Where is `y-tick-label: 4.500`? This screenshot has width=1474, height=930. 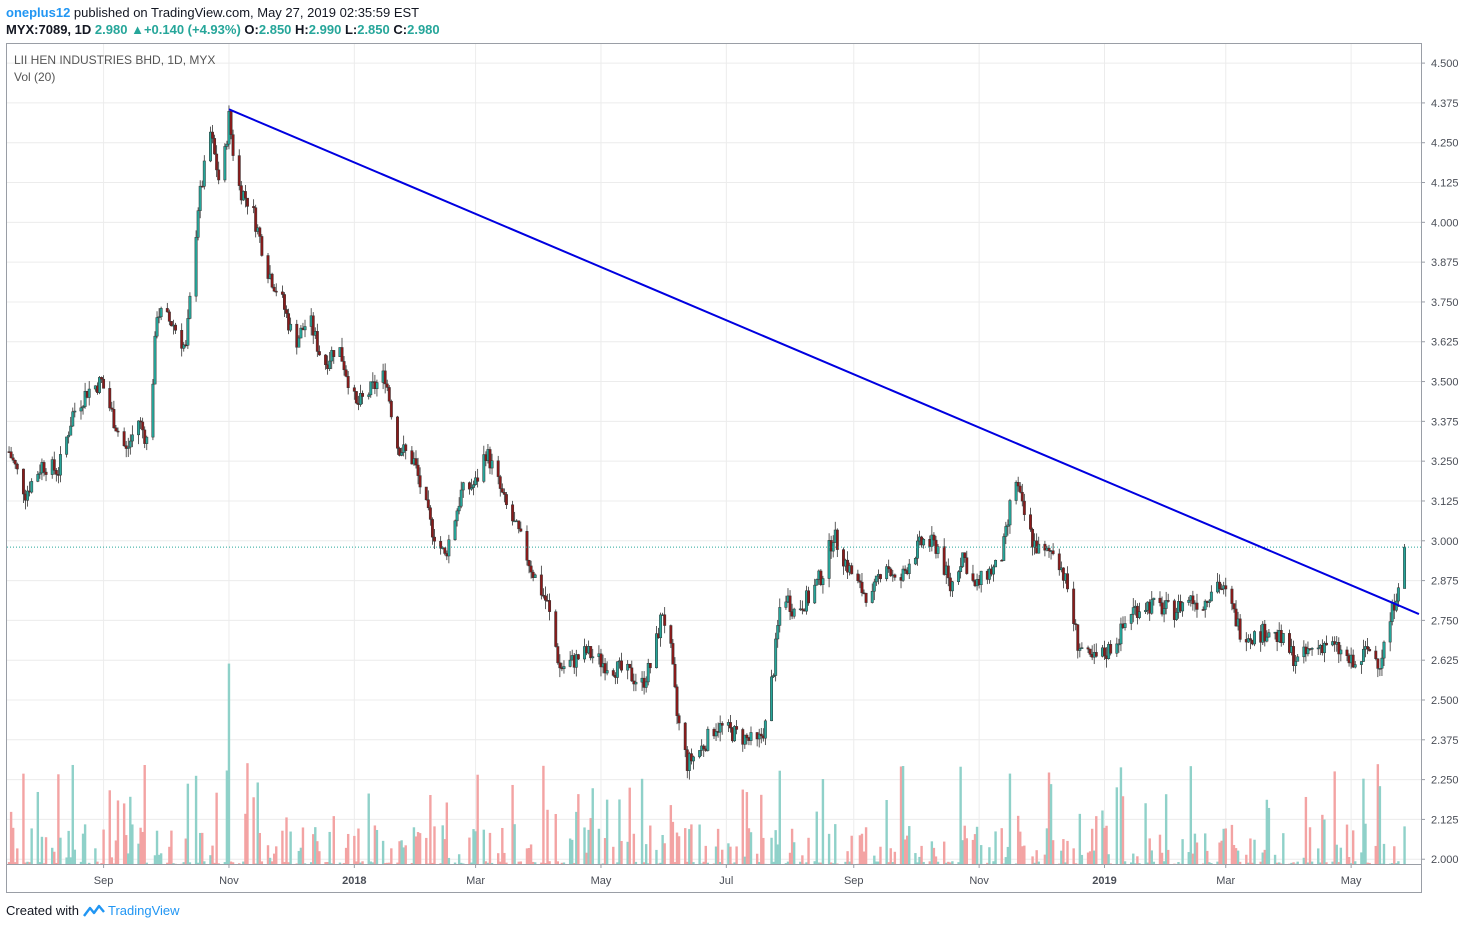 y-tick-label: 4.500 is located at coordinates (1445, 64).